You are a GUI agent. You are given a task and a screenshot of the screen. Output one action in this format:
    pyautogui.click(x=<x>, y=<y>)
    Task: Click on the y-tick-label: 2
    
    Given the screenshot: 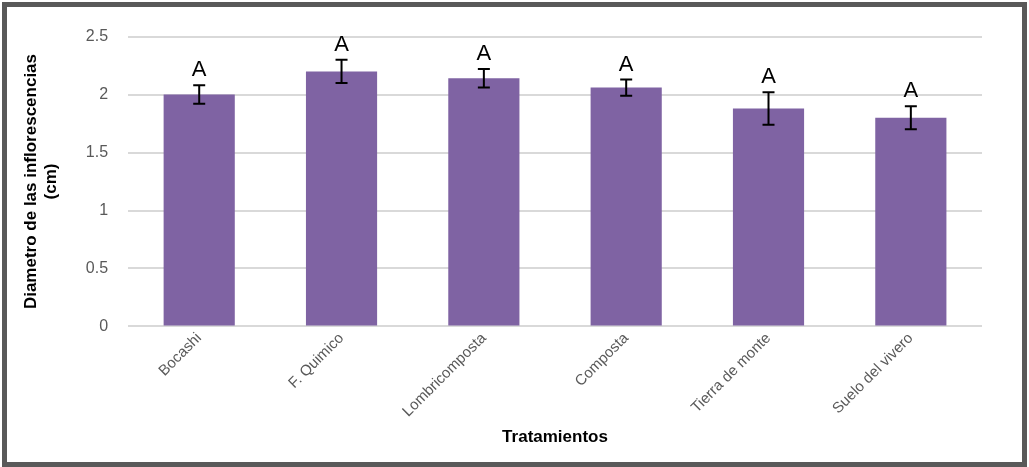 What is the action you would take?
    pyautogui.click(x=104, y=93)
    